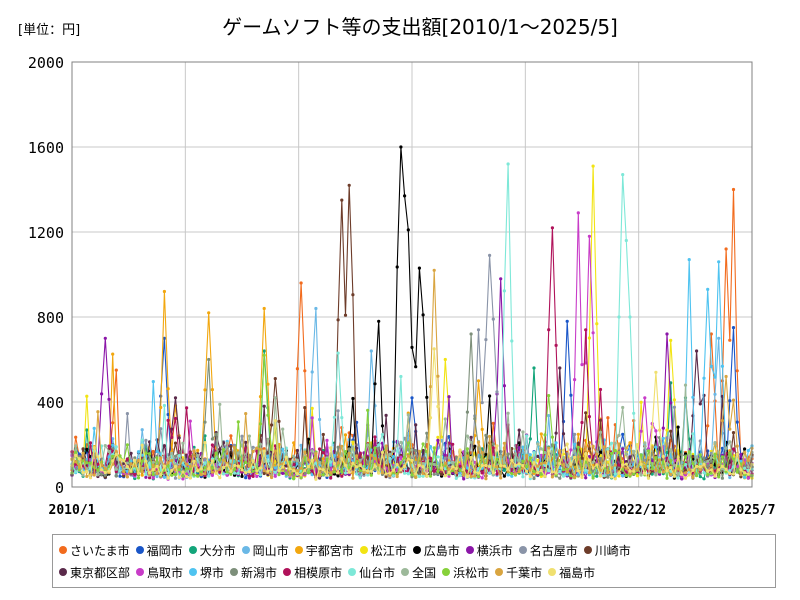  Describe the element at coordinates (46, 275) in the screenshot. I see `y-axis: 0 400 800 1200 1600 2000` at that location.